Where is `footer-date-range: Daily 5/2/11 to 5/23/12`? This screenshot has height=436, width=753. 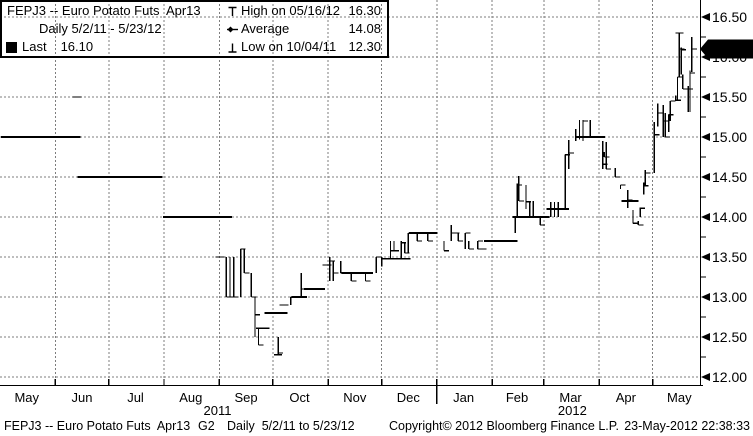
footer-date-range: Daily 5/2/11 to 5/23/12 is located at coordinates (291, 426).